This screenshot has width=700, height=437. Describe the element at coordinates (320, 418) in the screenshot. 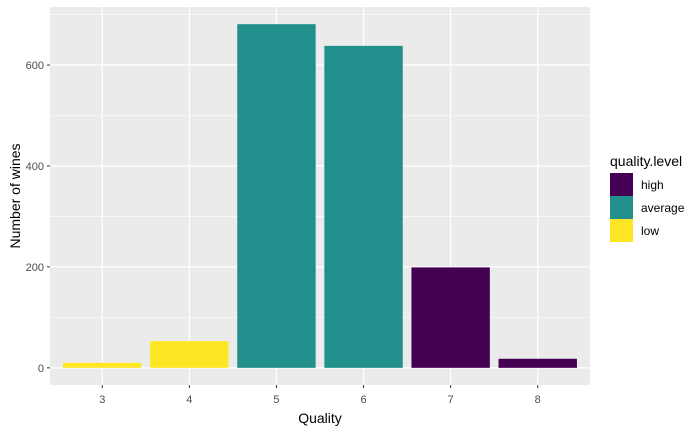

I see `x-axis-label: Quality` at that location.